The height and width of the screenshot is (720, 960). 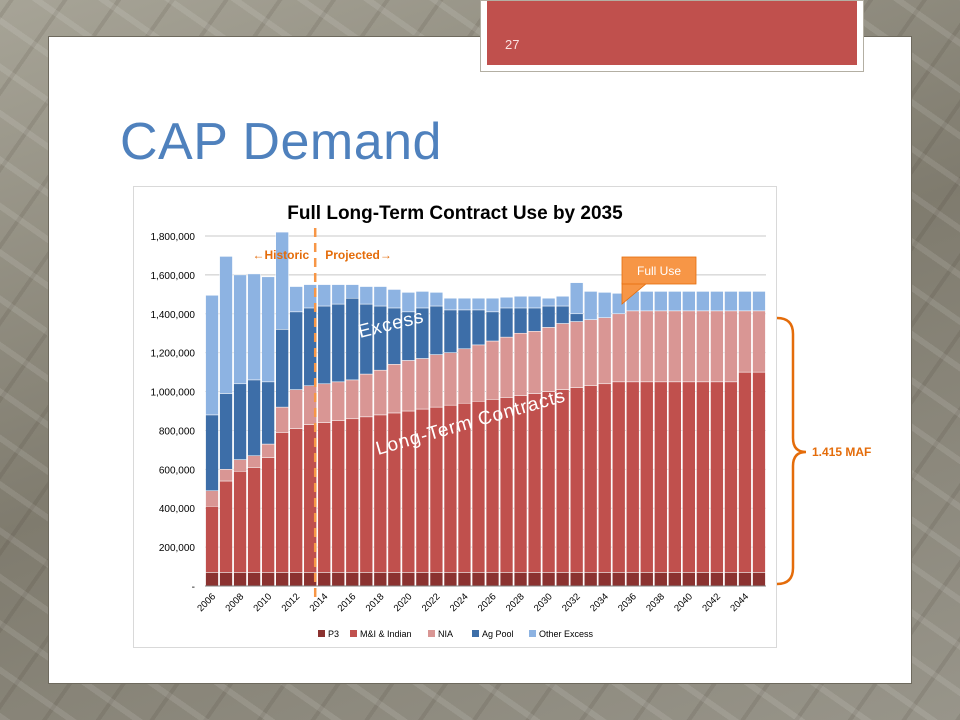 What do you see at coordinates (675, 301) in the screenshot?
I see `bar-other-excess-2039` at bounding box center [675, 301].